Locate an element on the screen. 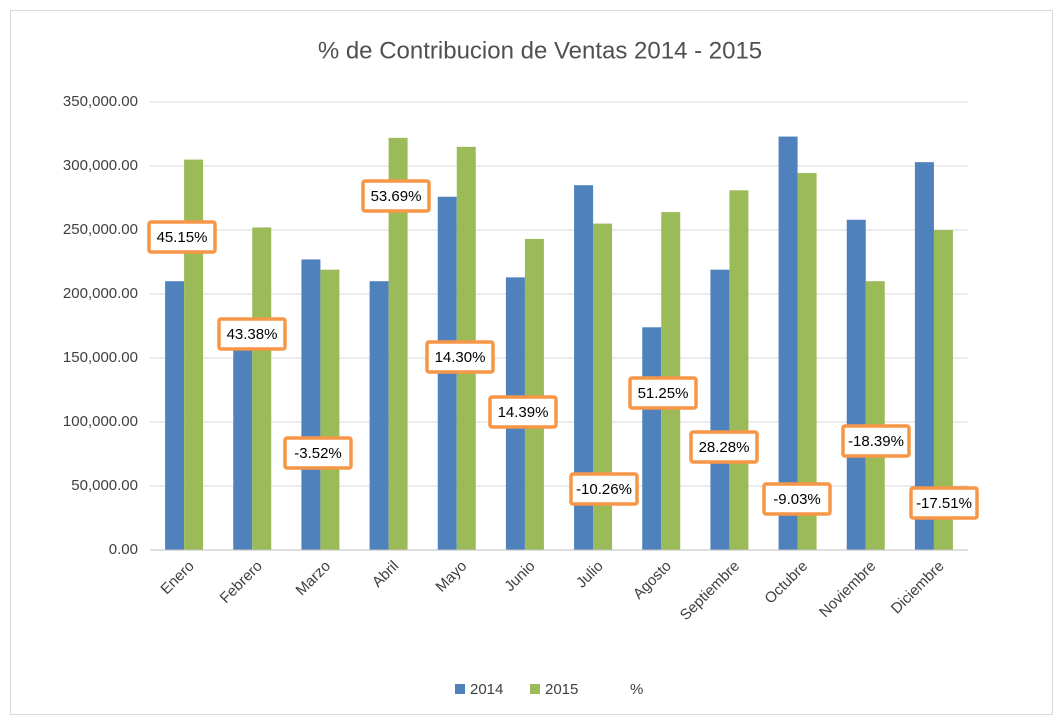  data-label: -10.26% is located at coordinates (604, 489).